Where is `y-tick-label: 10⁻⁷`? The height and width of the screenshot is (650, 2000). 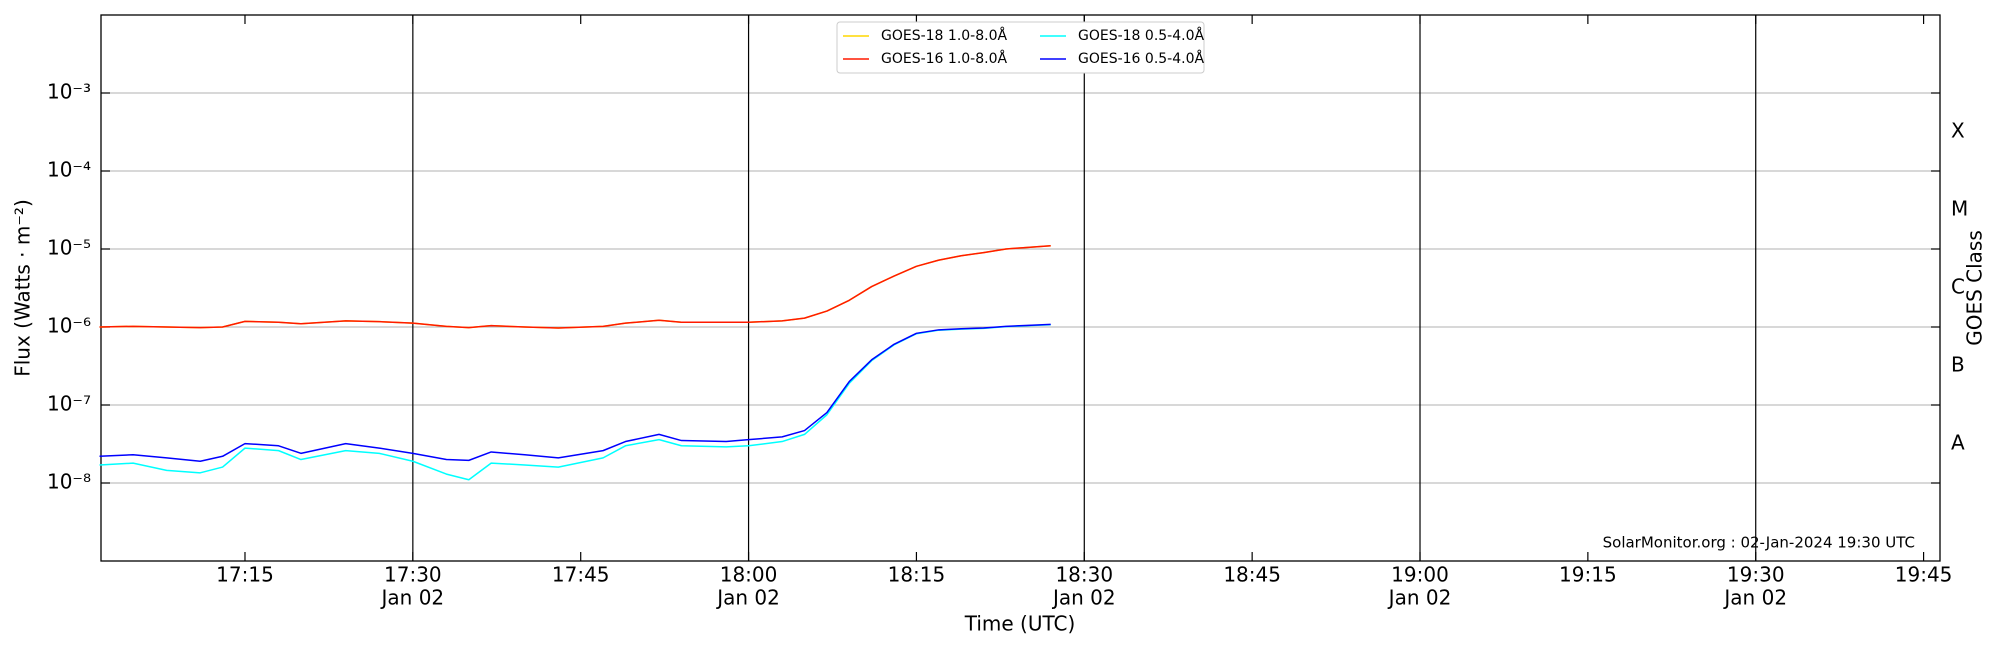 y-tick-label: 10⁻⁷ is located at coordinates (69, 404).